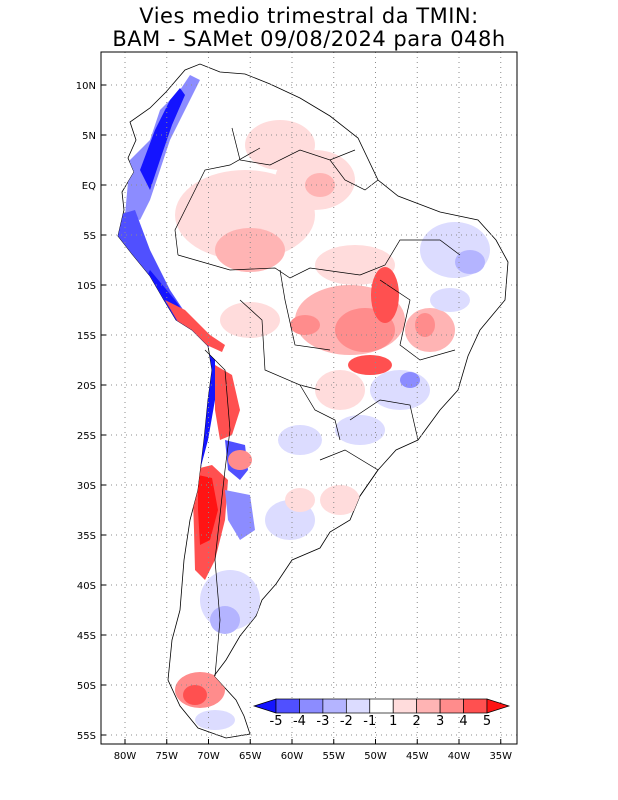  Describe the element at coordinates (250, 250) in the screenshot. I see `amazon-warm-core` at that location.